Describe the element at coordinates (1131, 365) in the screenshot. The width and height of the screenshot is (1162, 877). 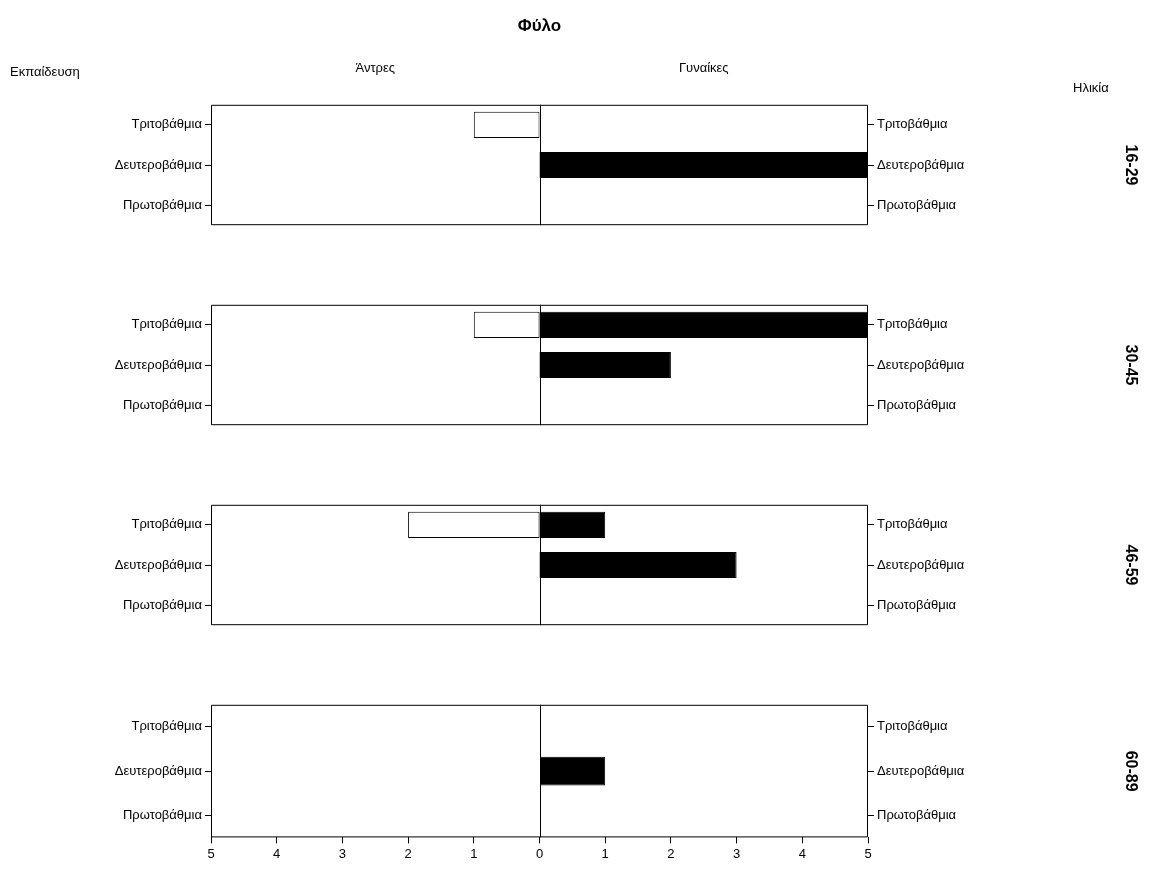
I see `y2-axis-title: 30-45` at that location.